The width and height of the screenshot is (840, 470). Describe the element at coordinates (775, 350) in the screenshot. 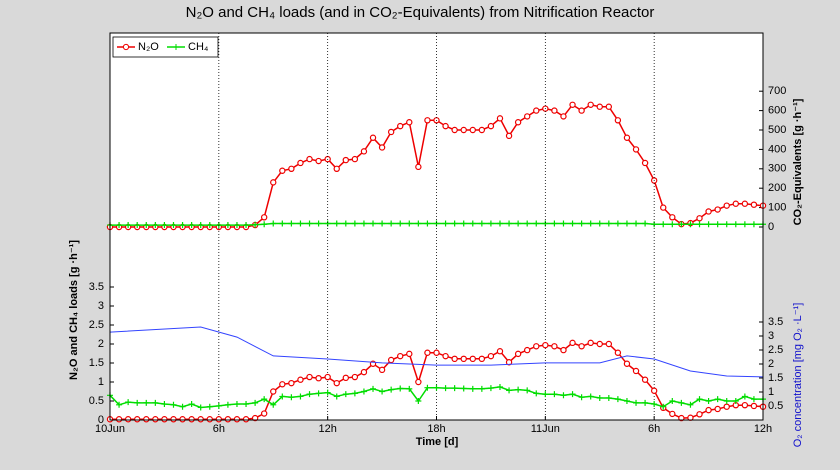

I see `y2-tick-label: 2.5` at that location.